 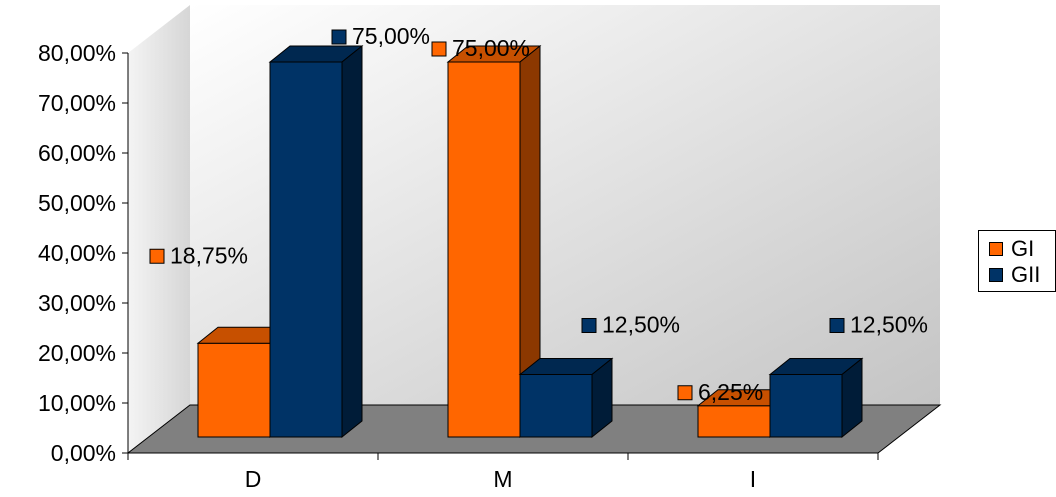 I want to click on legend: GI GII, so click(x=1017, y=261).